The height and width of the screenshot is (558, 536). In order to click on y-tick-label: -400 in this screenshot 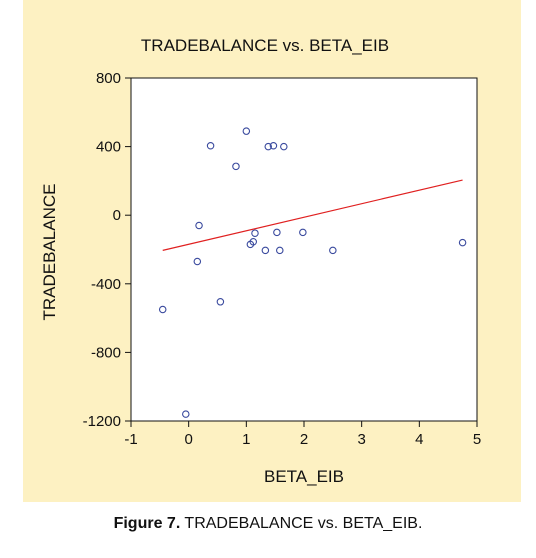, I will do `click(106, 284)`.